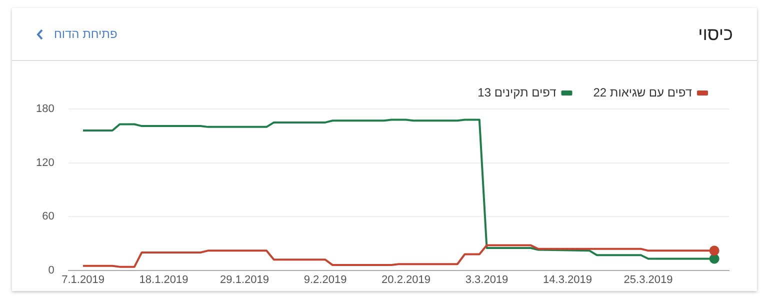 Image resolution: width=768 pixels, height=303 pixels. What do you see at coordinates (48, 216) in the screenshot?
I see `y-tick-label: 60` at bounding box center [48, 216].